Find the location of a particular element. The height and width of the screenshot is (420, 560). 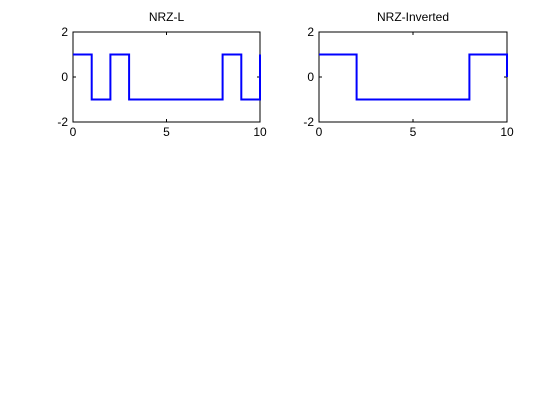

plot-nrz-l: NRZ-L0 5 10-202 is located at coordinates (162, 74).